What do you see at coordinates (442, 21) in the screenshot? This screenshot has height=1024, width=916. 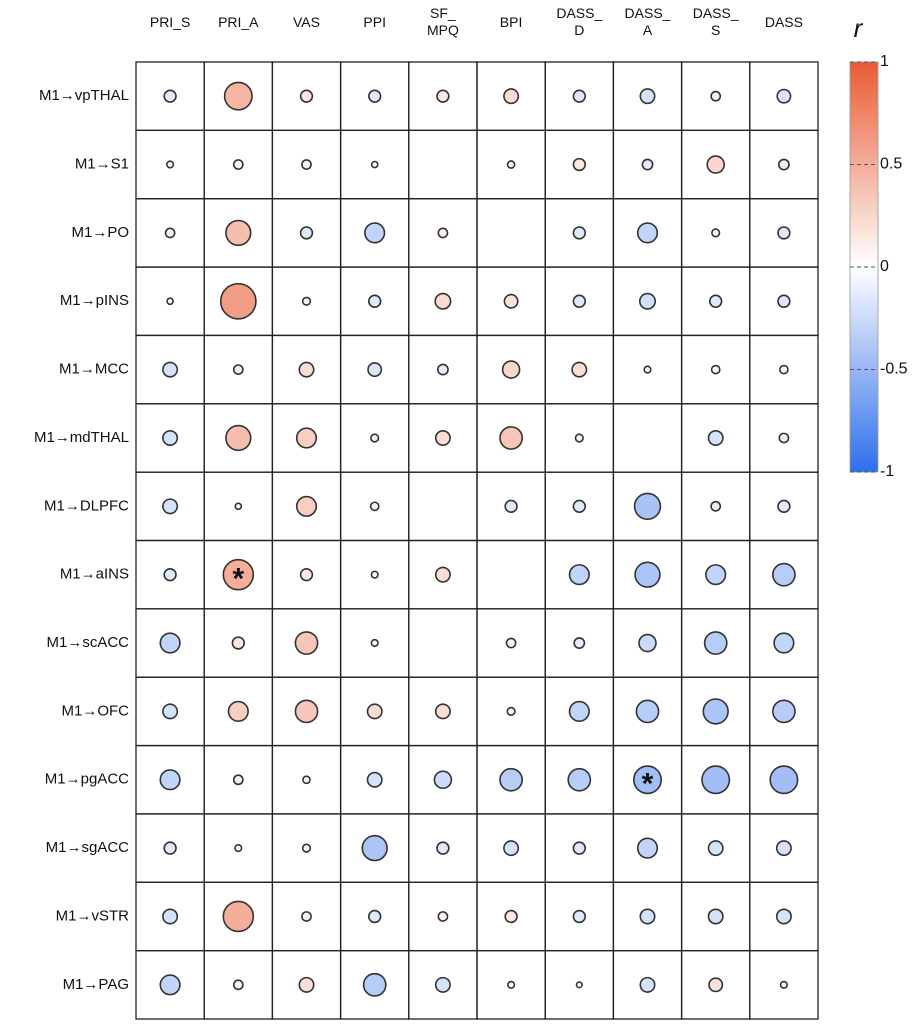 I see `column-label: SF_ MPQ` at bounding box center [442, 21].